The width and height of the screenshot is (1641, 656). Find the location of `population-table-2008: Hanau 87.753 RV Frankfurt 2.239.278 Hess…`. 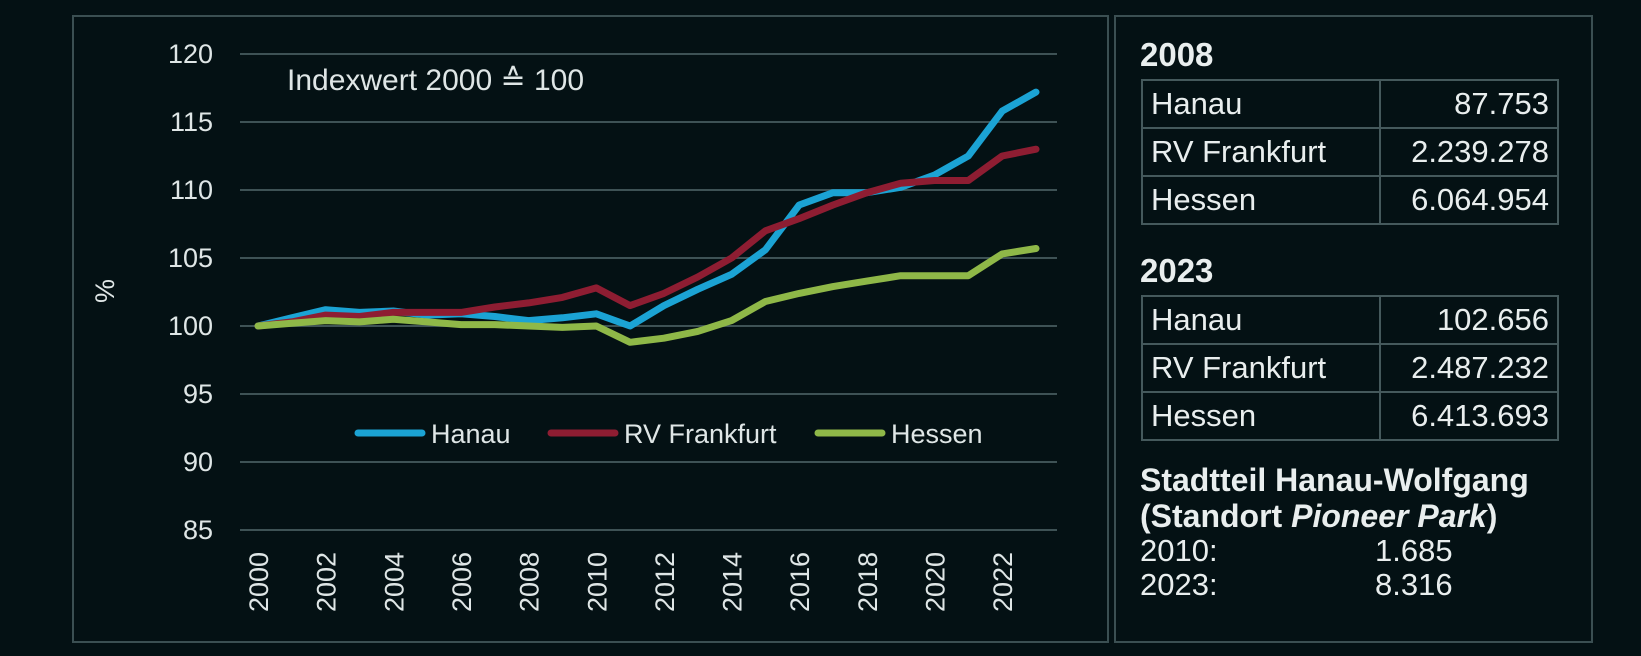

population-table-2008: Hanau 87.753 RV Frankfurt 2.239.278 Hess… is located at coordinates (1350, 152).